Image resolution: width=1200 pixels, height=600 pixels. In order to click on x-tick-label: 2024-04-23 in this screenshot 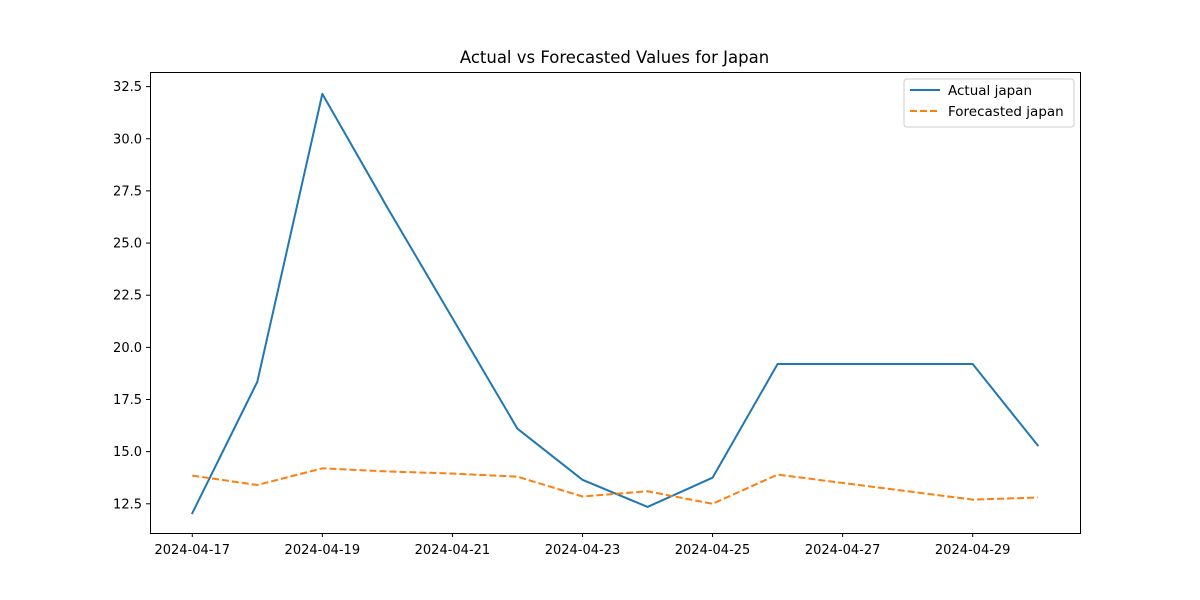, I will do `click(583, 550)`.